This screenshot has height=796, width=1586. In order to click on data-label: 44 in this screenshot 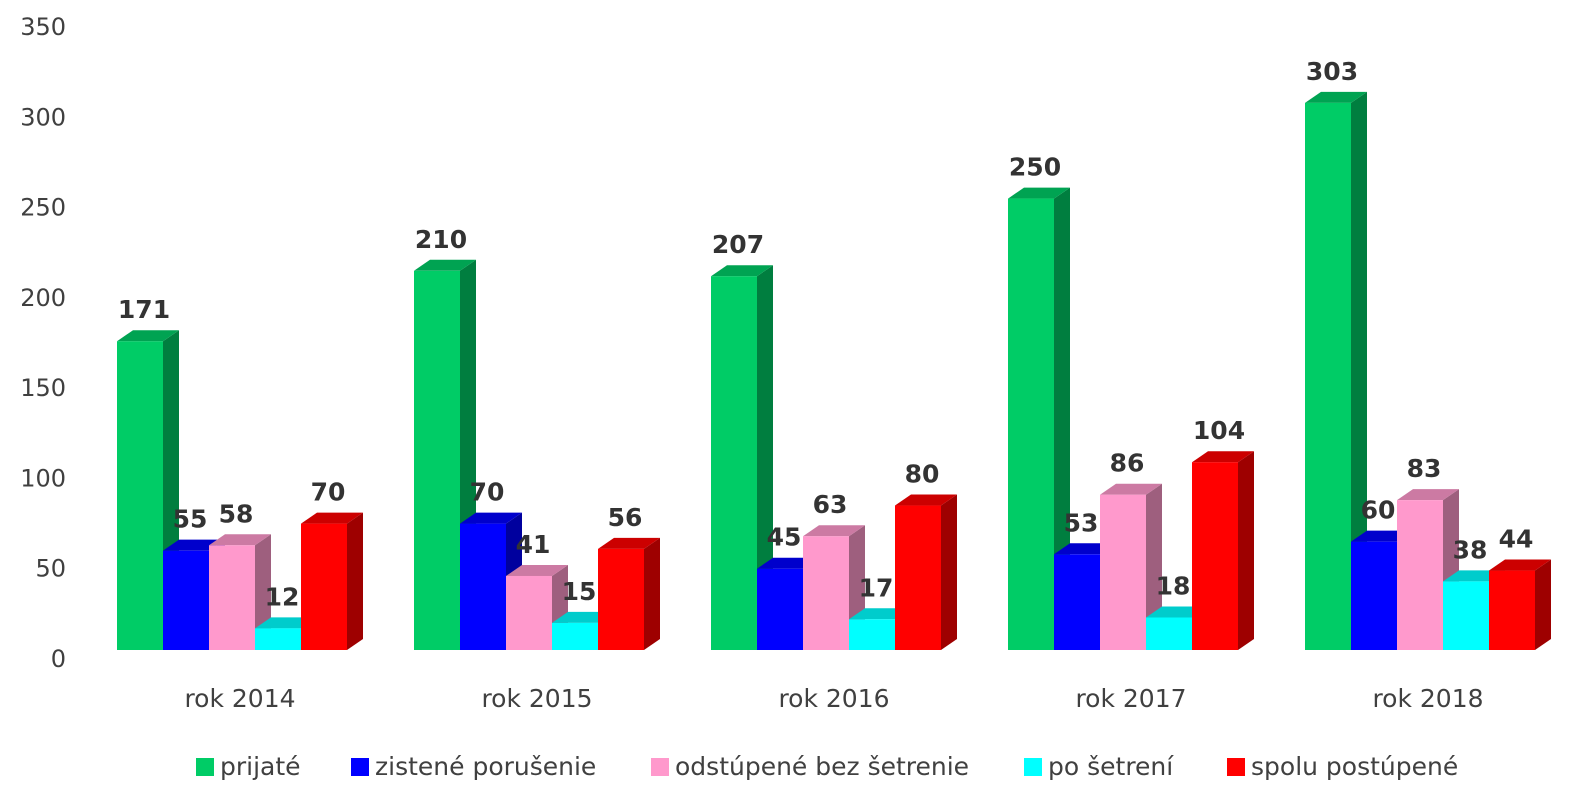, I will do `click(1516, 539)`.